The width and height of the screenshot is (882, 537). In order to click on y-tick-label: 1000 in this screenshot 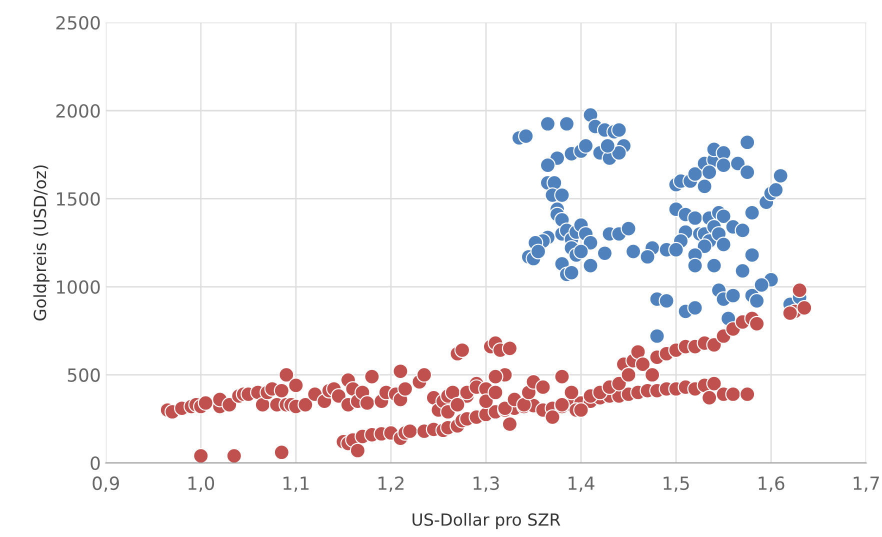, I will do `click(78, 287)`.